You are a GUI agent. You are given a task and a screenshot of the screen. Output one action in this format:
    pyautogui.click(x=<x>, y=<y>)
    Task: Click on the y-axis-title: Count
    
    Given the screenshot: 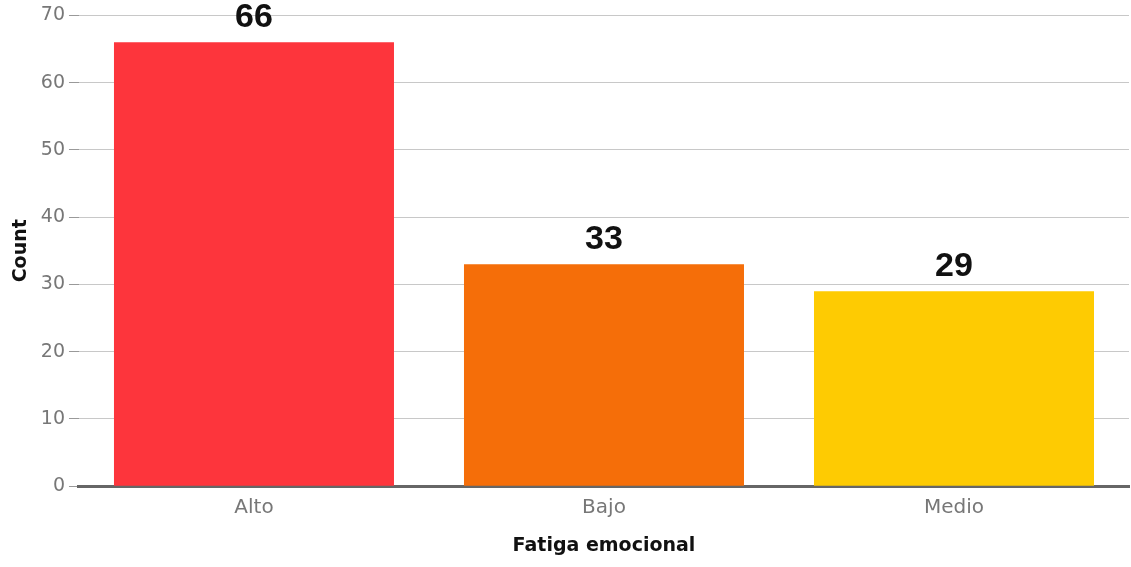 What is the action you would take?
    pyautogui.click(x=19, y=251)
    